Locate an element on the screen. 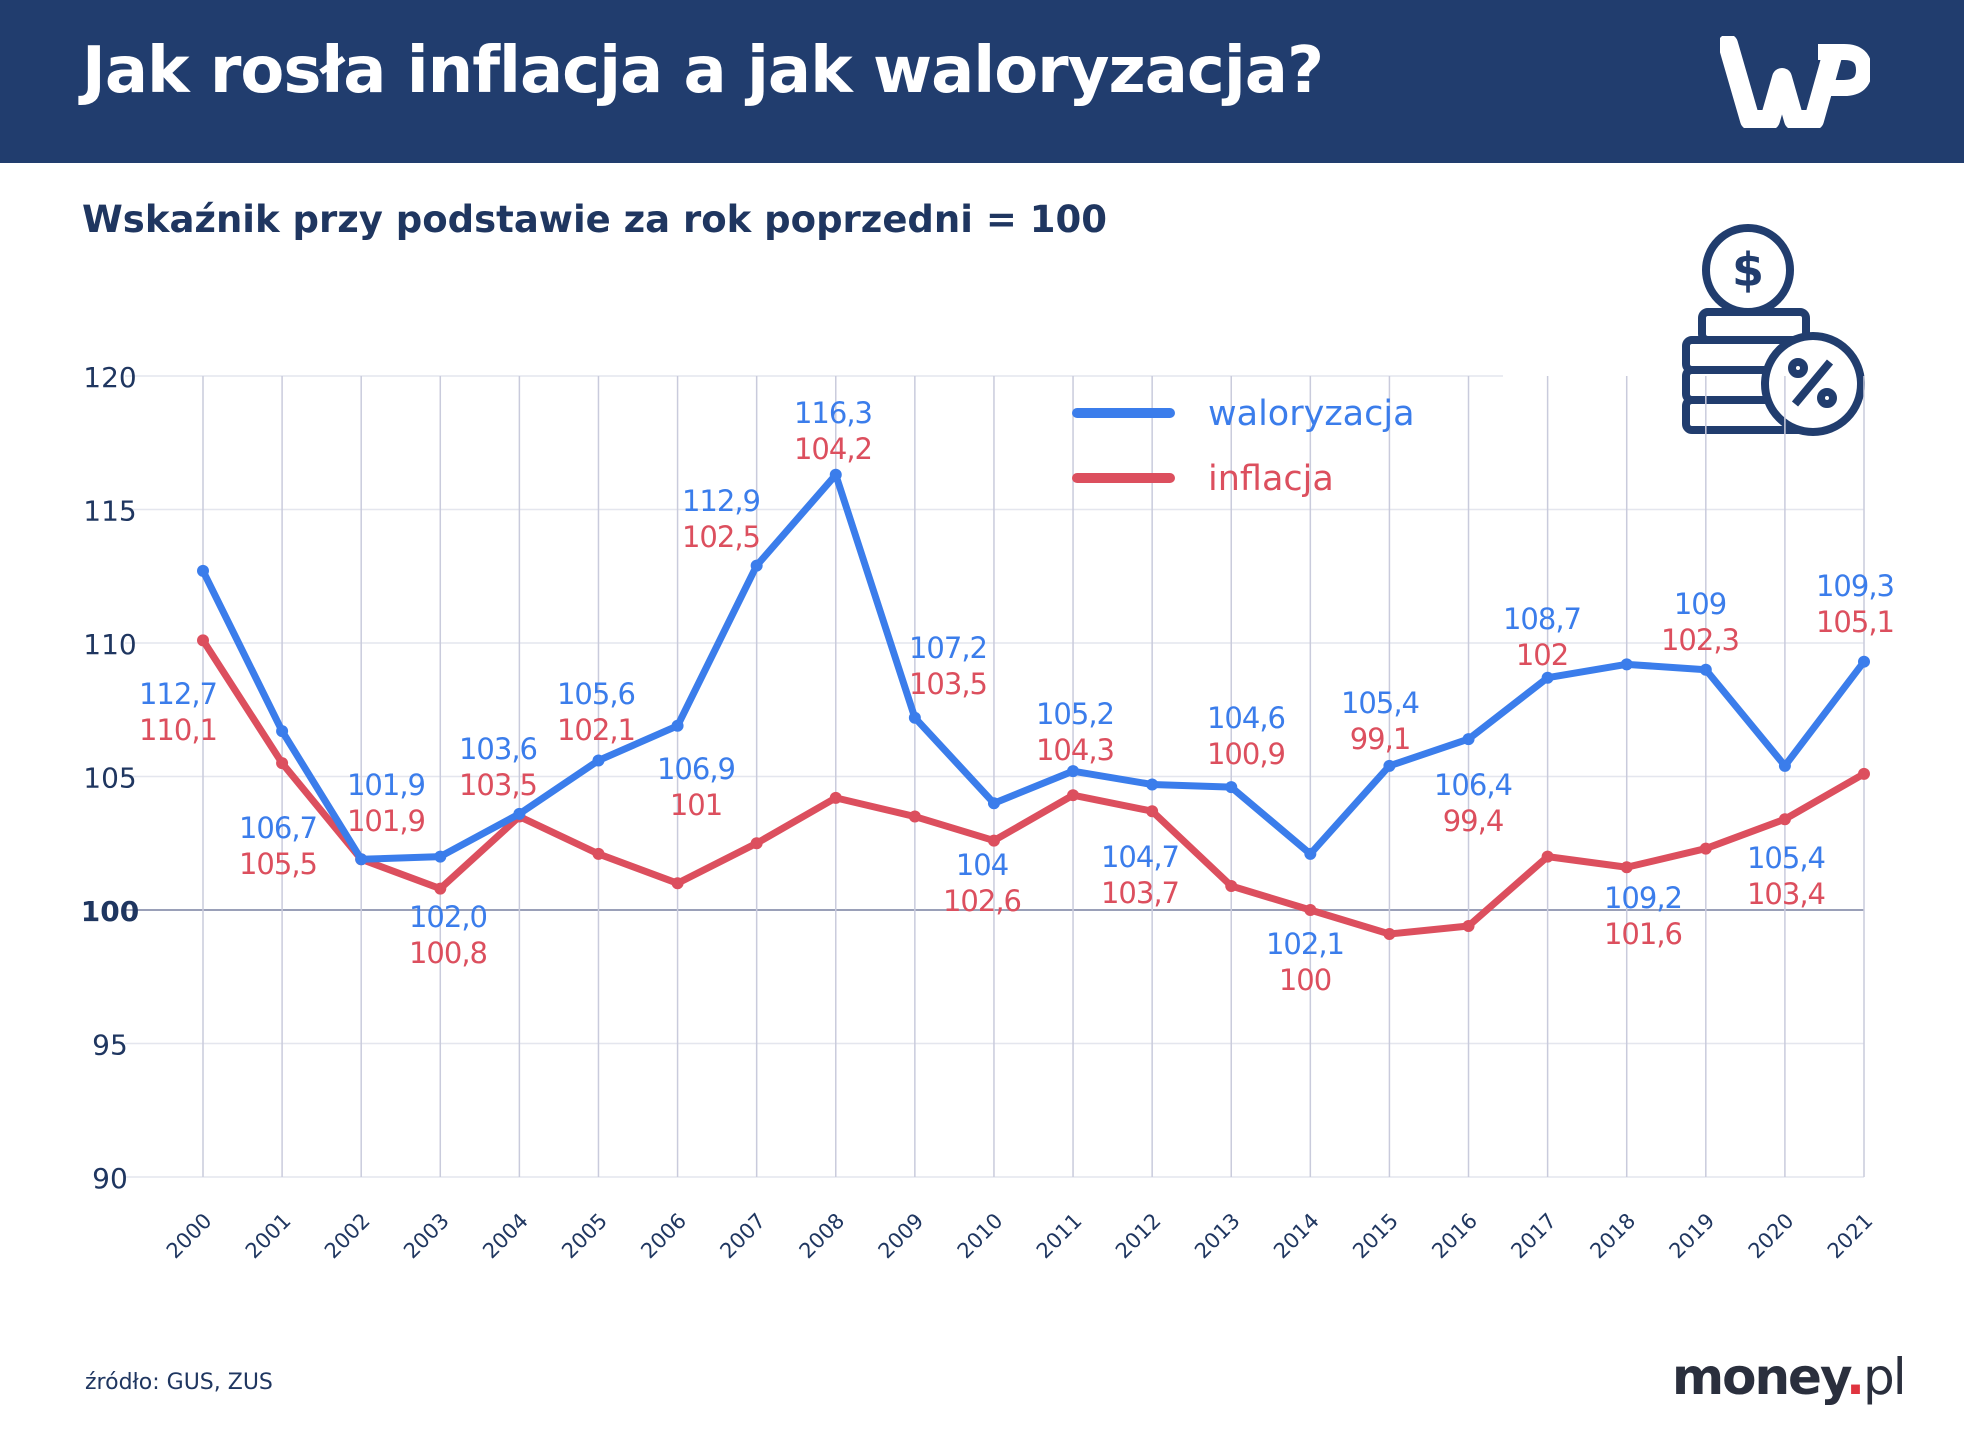  y-tick-label: 95 is located at coordinates (110, 1045).